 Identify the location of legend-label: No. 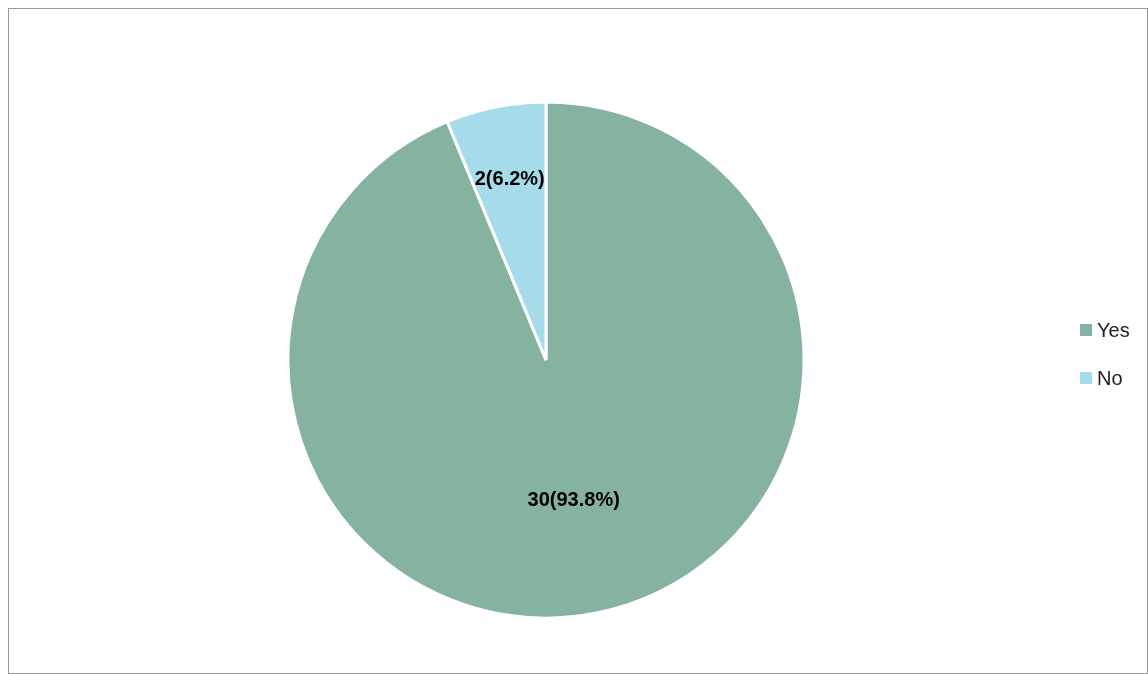
(1110, 378).